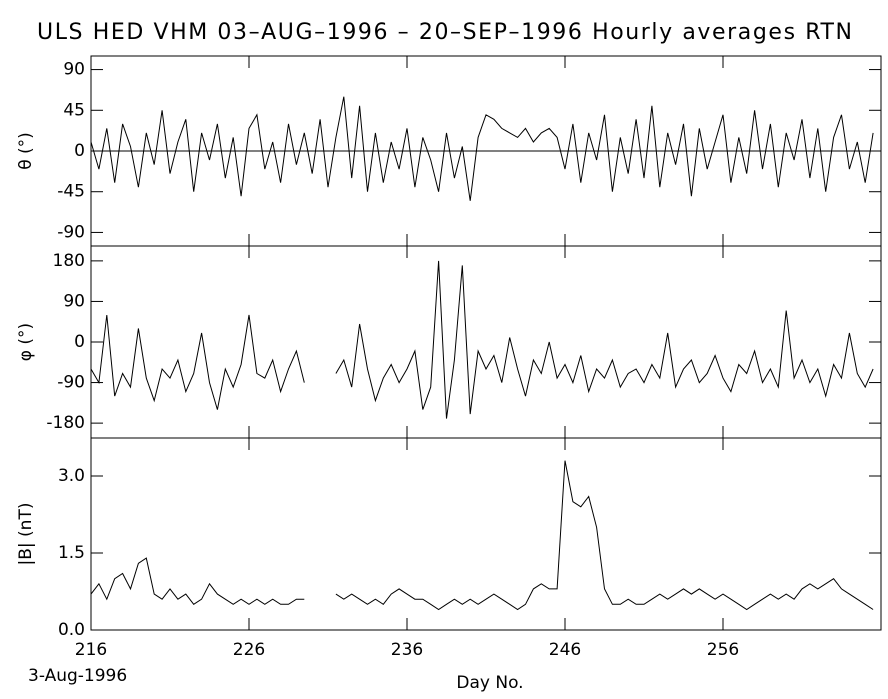 The height and width of the screenshot is (699, 888). What do you see at coordinates (71, 630) in the screenshot?
I see `y-tick-label: 0.0` at bounding box center [71, 630].